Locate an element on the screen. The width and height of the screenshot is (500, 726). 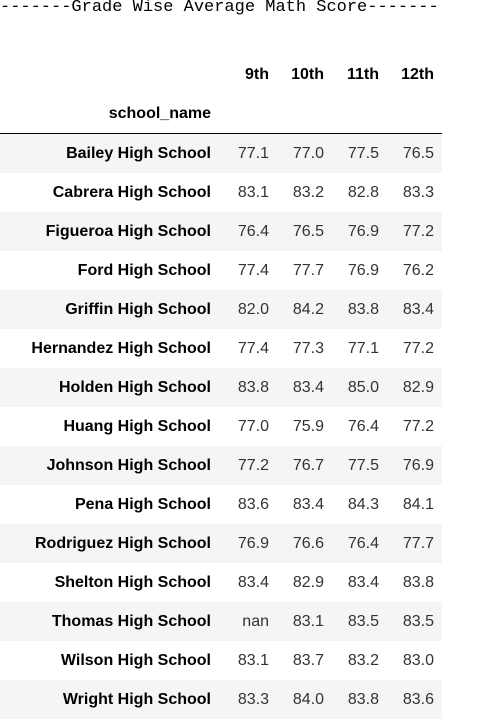
school-name-cell: Figueroa High School is located at coordinates (128, 231).